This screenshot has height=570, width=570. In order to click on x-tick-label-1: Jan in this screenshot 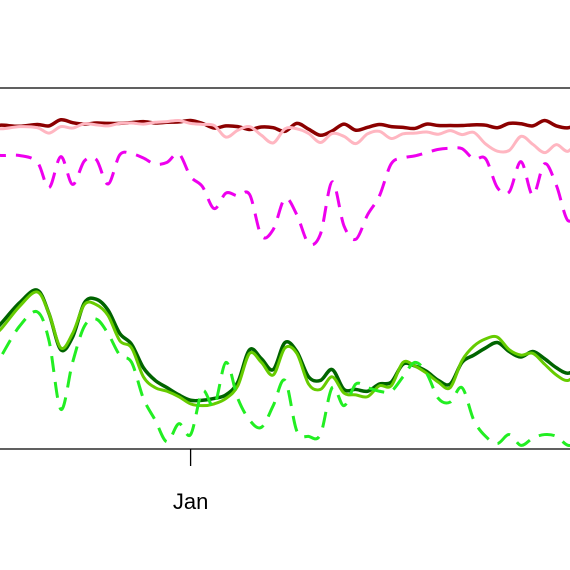, I will do `click(190, 501)`.